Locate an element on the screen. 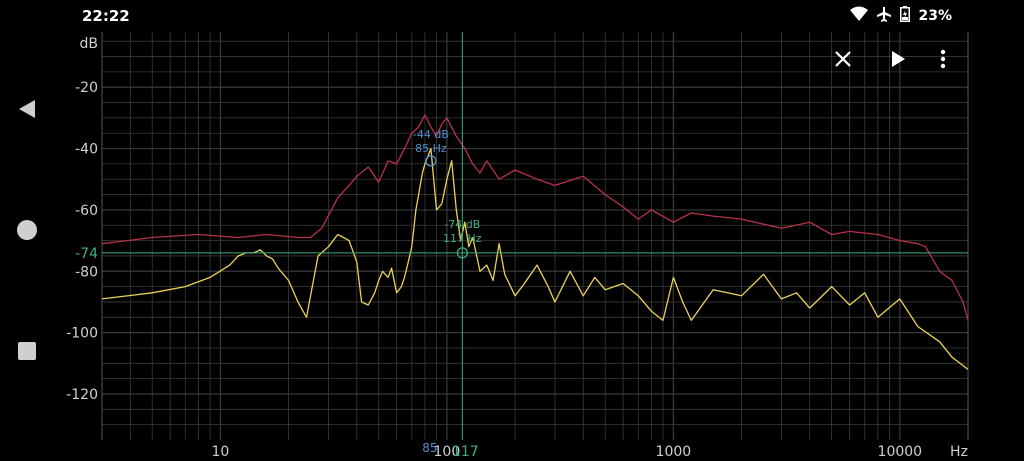  more-vert-icon is located at coordinates (943, 59).